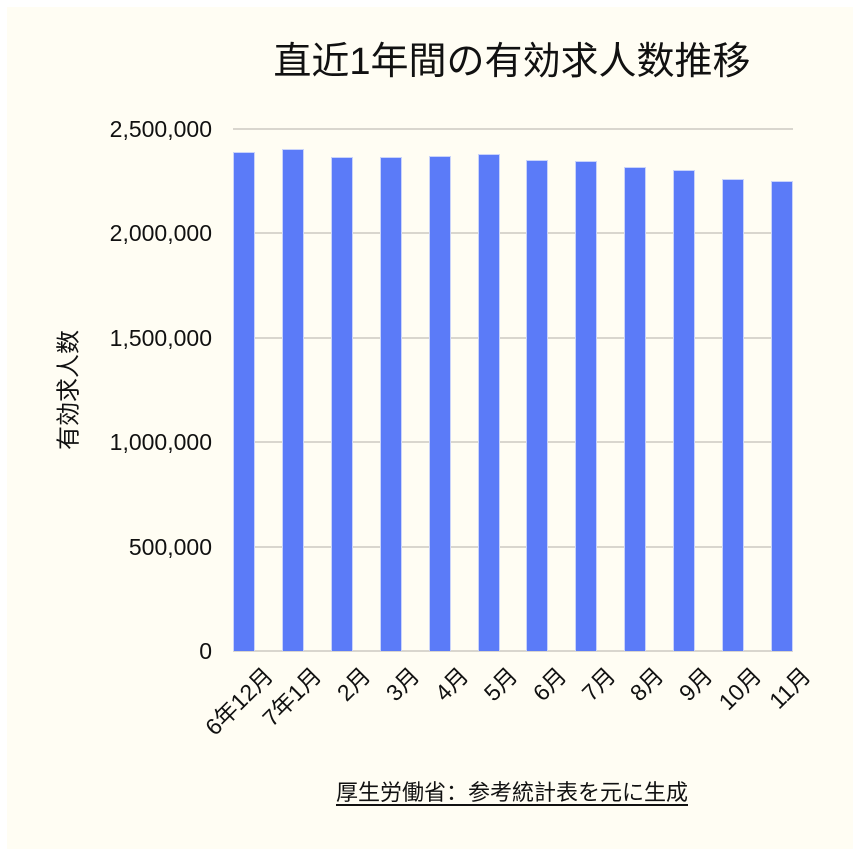 The width and height of the screenshot is (860, 856). I want to click on x-tick-label: 6年12月, so click(238, 701).